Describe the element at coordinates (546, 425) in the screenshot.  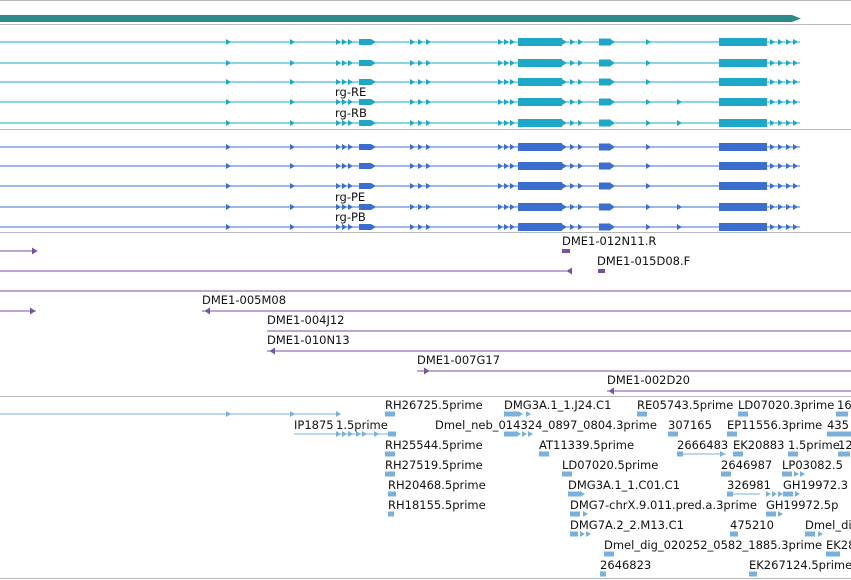
I see `est-label: Dmel_neb_014324_0897_0804.3prime` at that location.